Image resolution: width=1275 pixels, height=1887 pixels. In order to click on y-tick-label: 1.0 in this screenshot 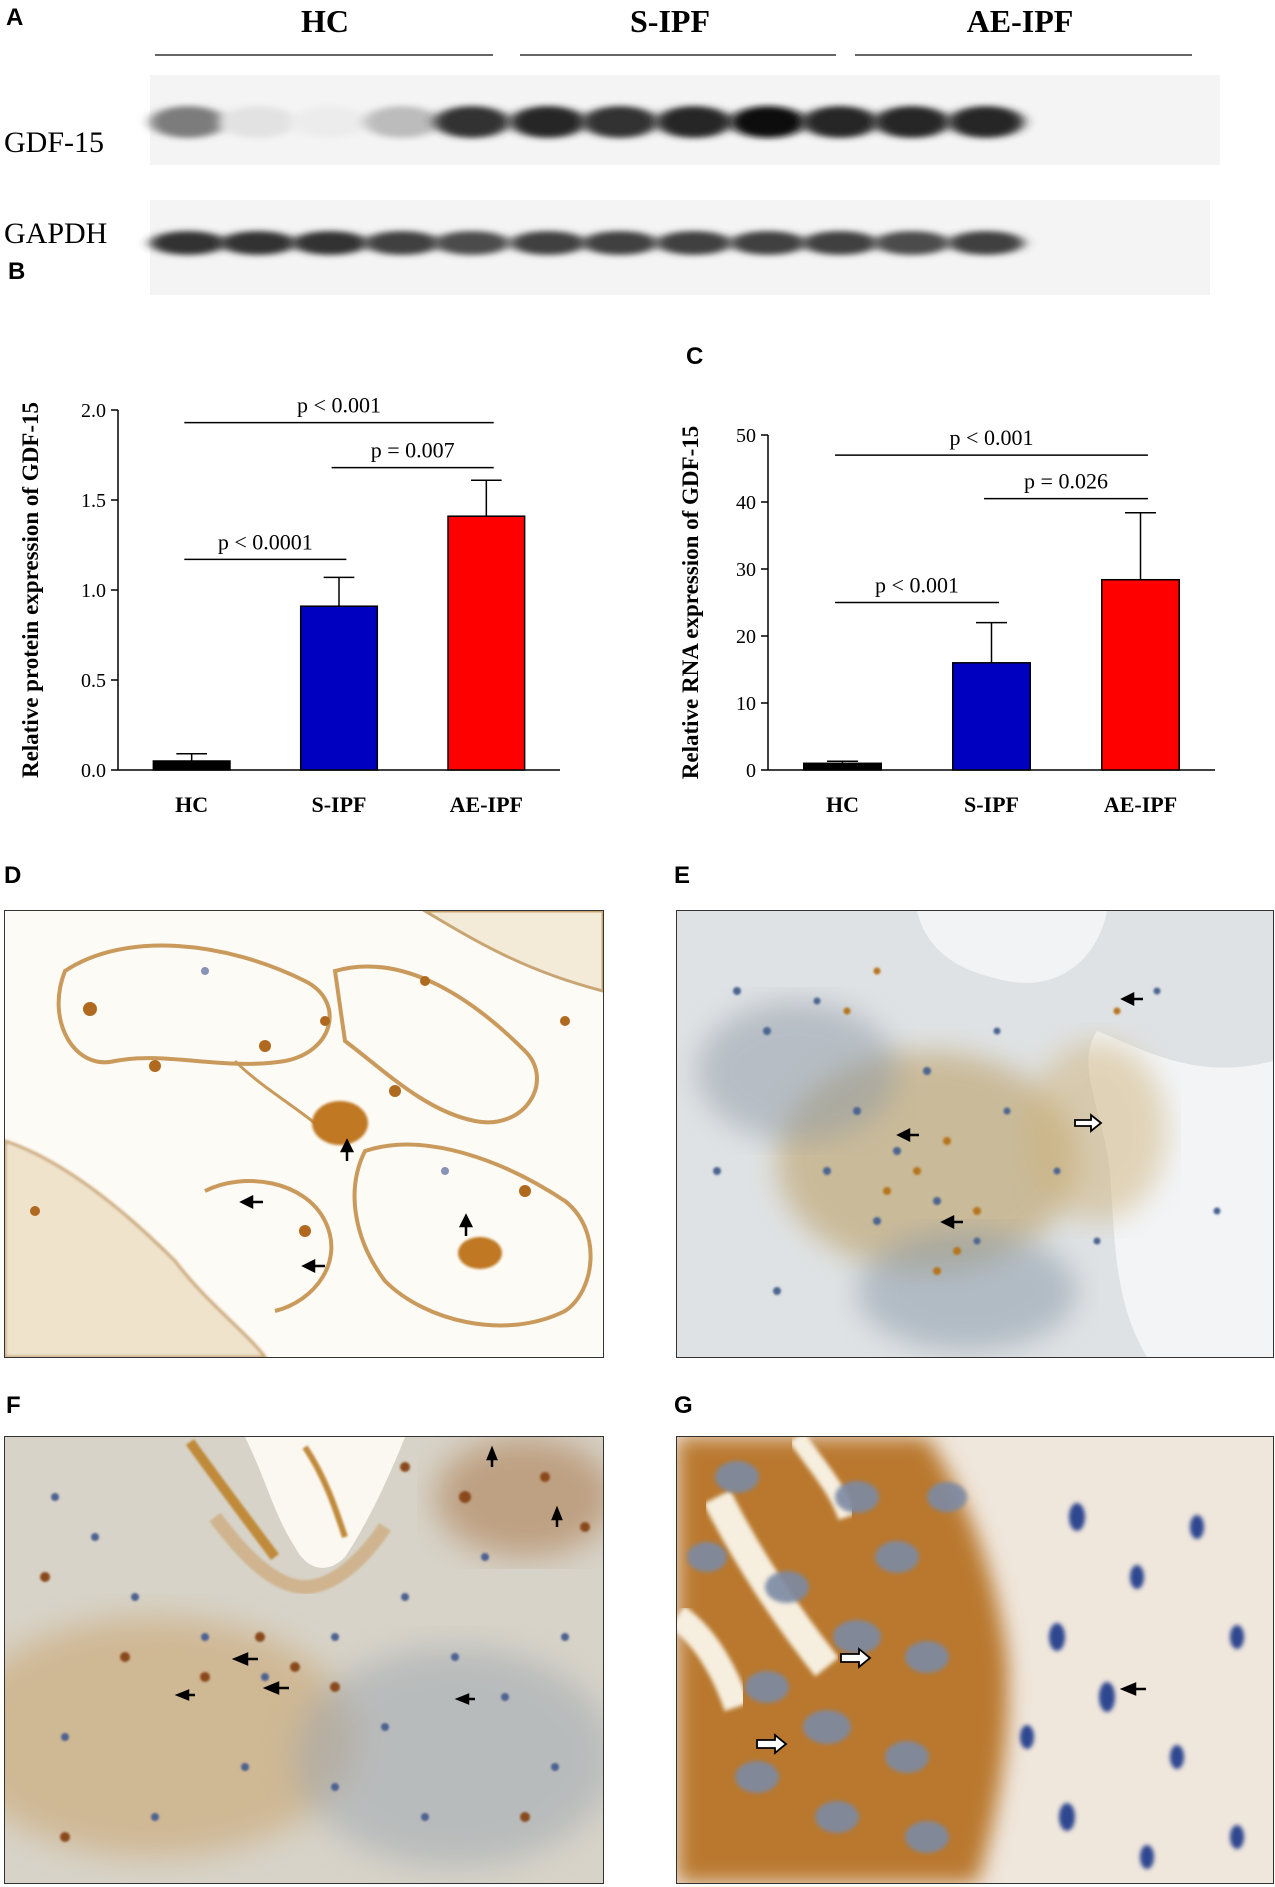, I will do `click(93, 591)`.